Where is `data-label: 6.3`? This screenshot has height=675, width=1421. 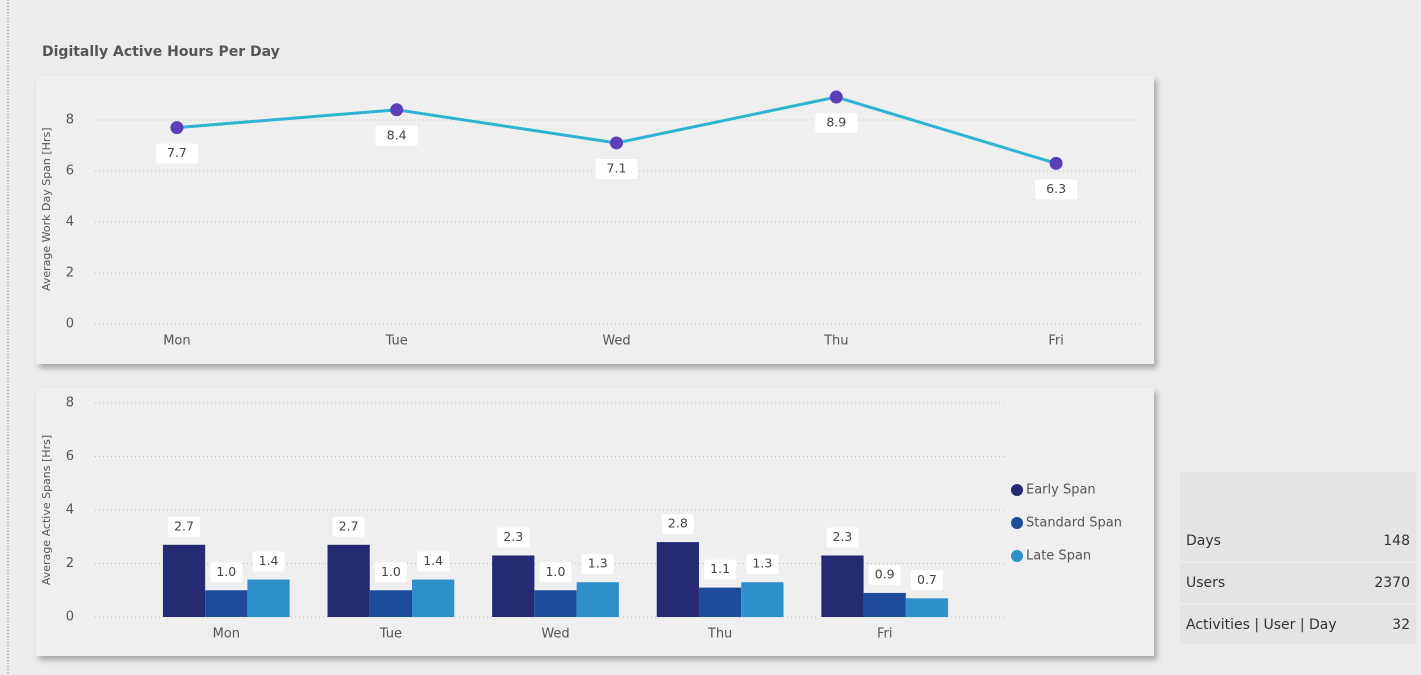 data-label: 6.3 is located at coordinates (1056, 188).